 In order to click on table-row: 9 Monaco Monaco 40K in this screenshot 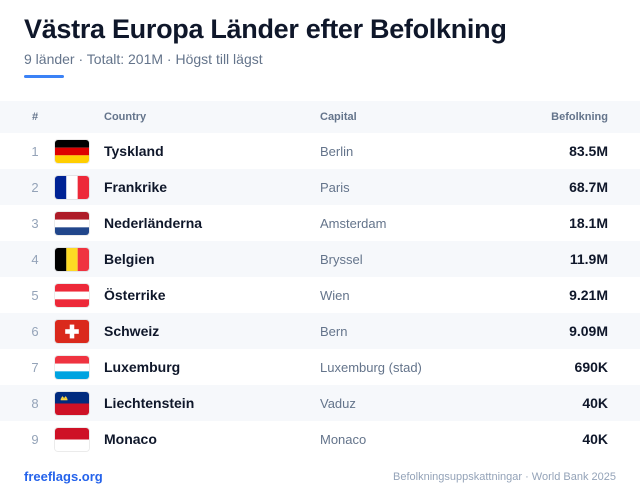, I will do `click(320, 439)`.